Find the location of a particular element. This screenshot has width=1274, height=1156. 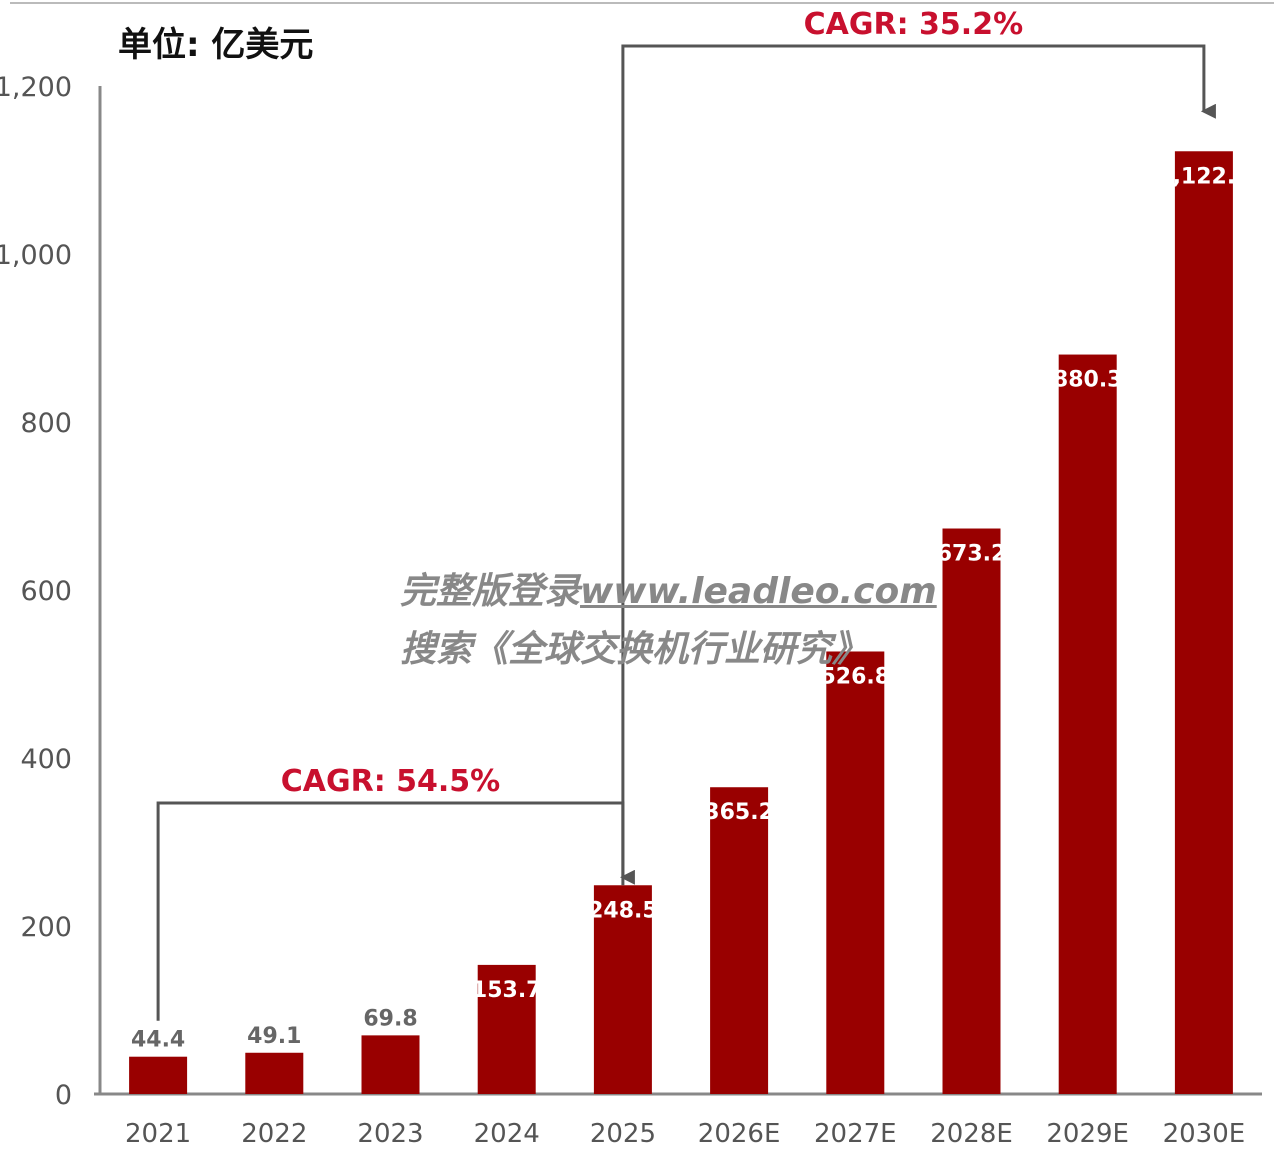

watermark-line-2: 搜索《全球交换机行业研究》 is located at coordinates (634, 649).